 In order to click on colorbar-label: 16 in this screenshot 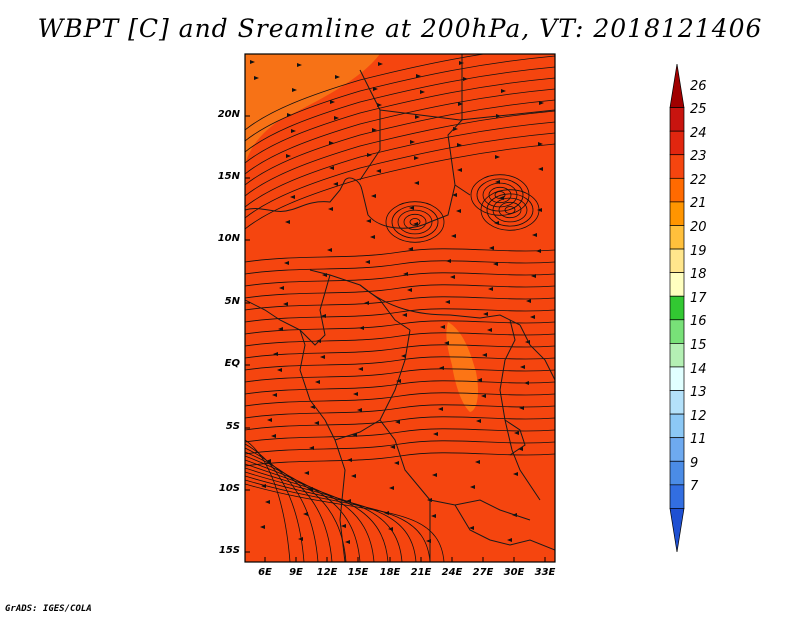, I will do `click(698, 322)`.